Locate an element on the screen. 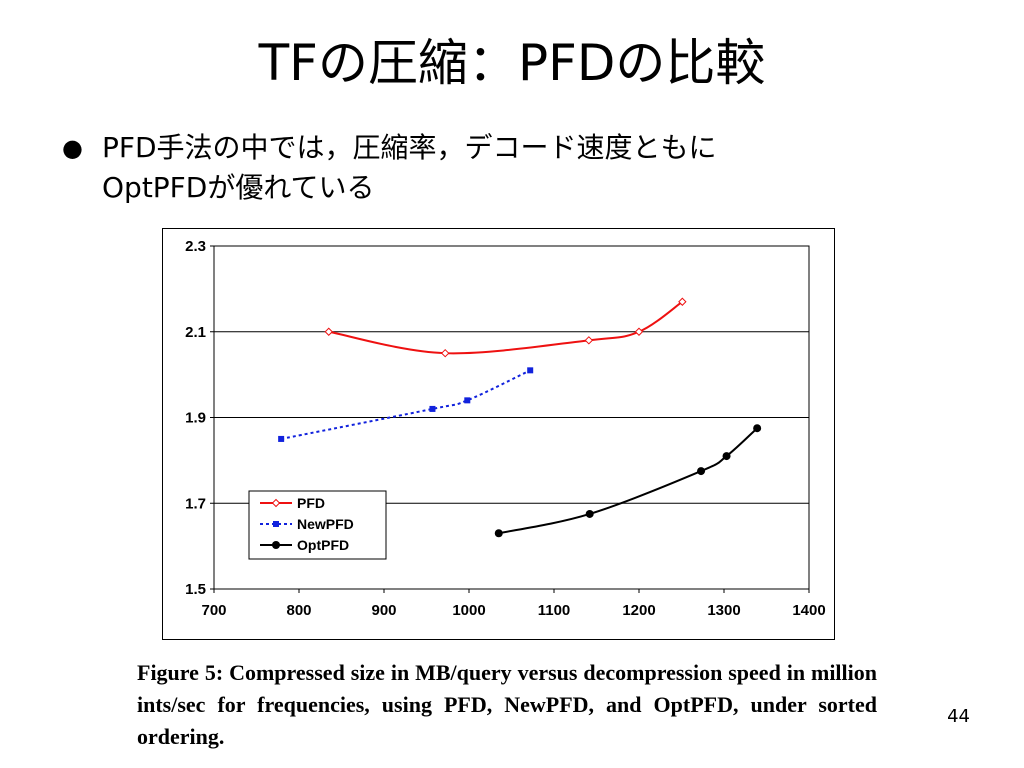 Image resolution: width=1024 pixels, height=768 pixels. legend-marker-newpfd is located at coordinates (276, 524).